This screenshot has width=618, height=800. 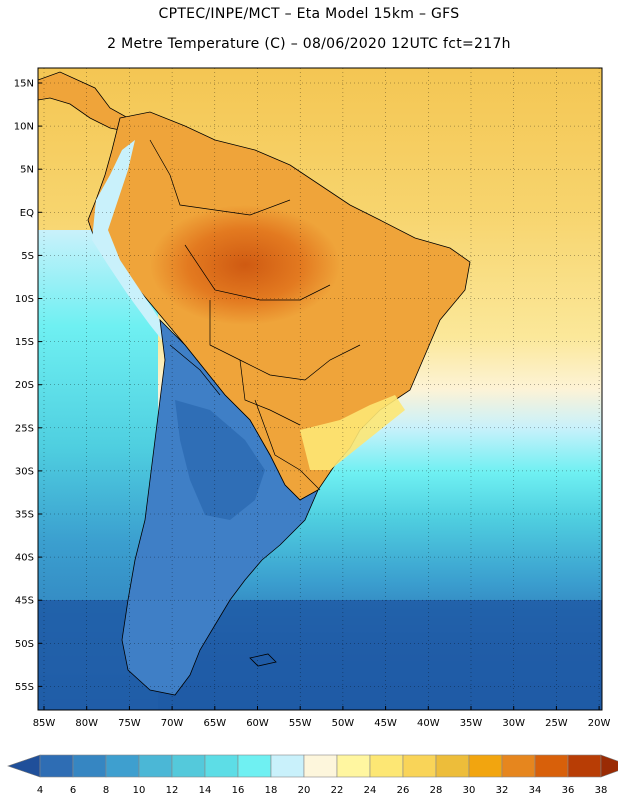 I want to click on cold-interior, so click(x=220, y=460).